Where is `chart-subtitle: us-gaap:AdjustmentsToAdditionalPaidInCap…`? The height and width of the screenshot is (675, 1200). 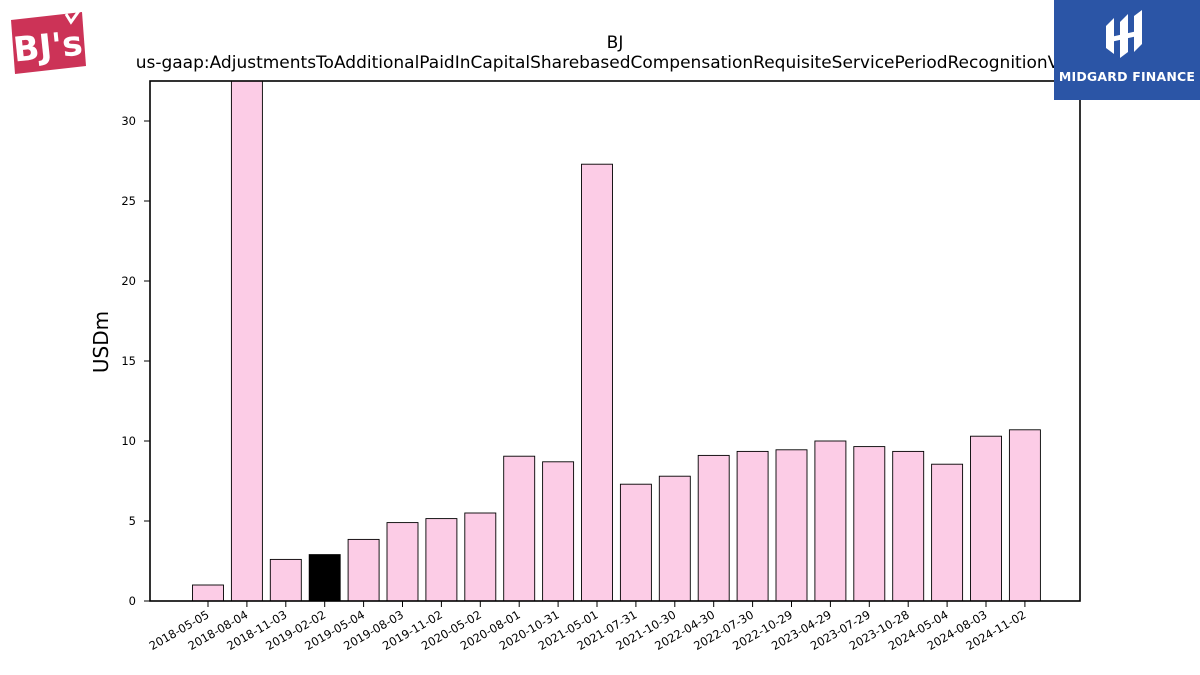 chart-subtitle: us-gaap:AdjustmentsToAdditionalPaidInCap… is located at coordinates (615, 63).